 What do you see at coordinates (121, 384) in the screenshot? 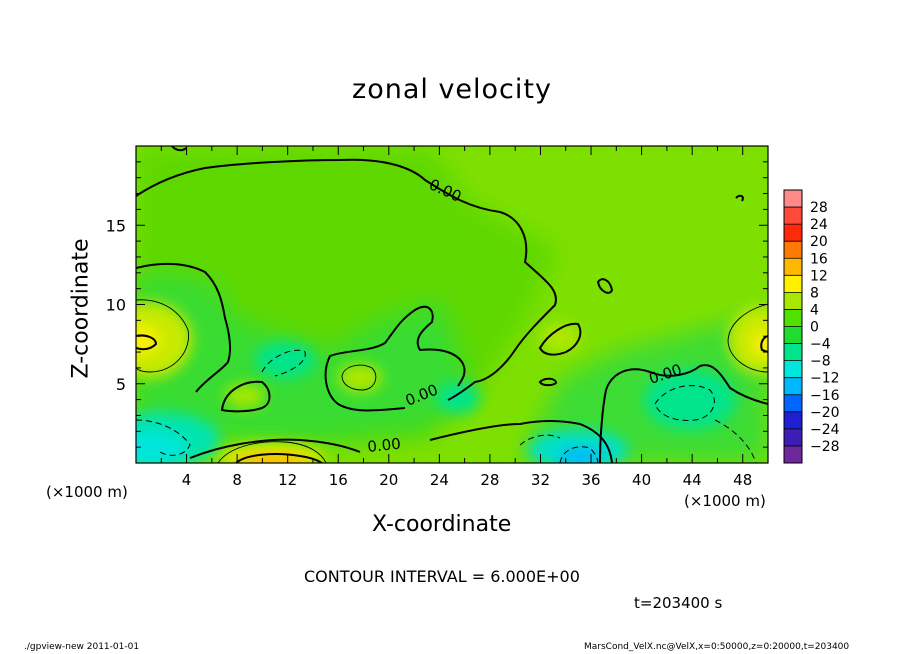
I see `y-tick-label: 5` at bounding box center [121, 384].